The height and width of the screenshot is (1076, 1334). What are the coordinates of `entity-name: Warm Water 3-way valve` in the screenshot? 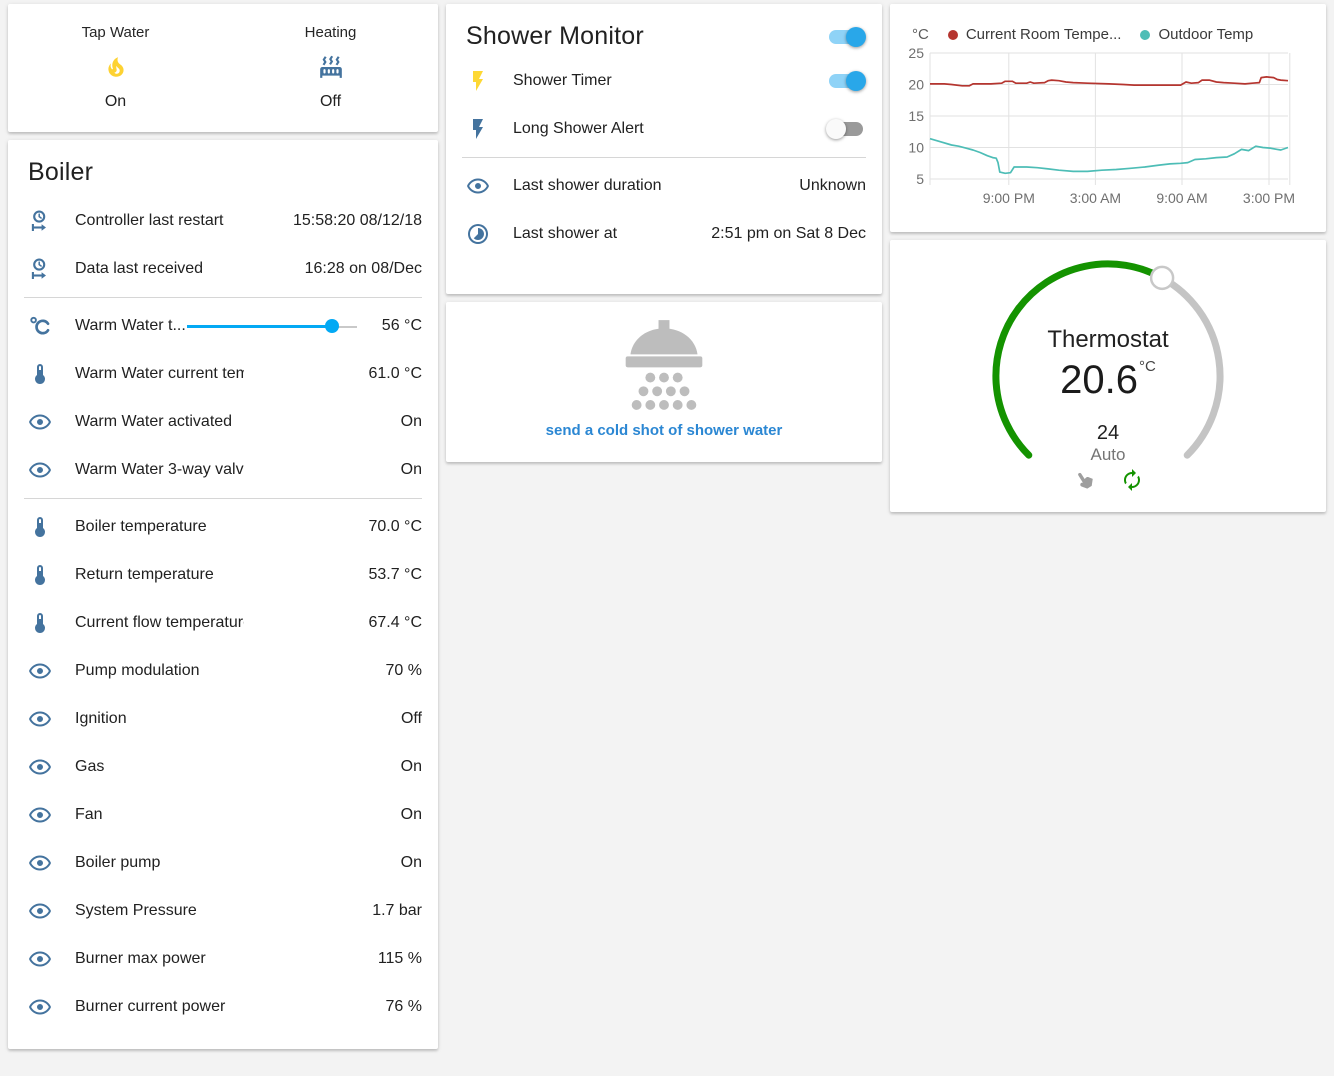 It's located at (159, 469).